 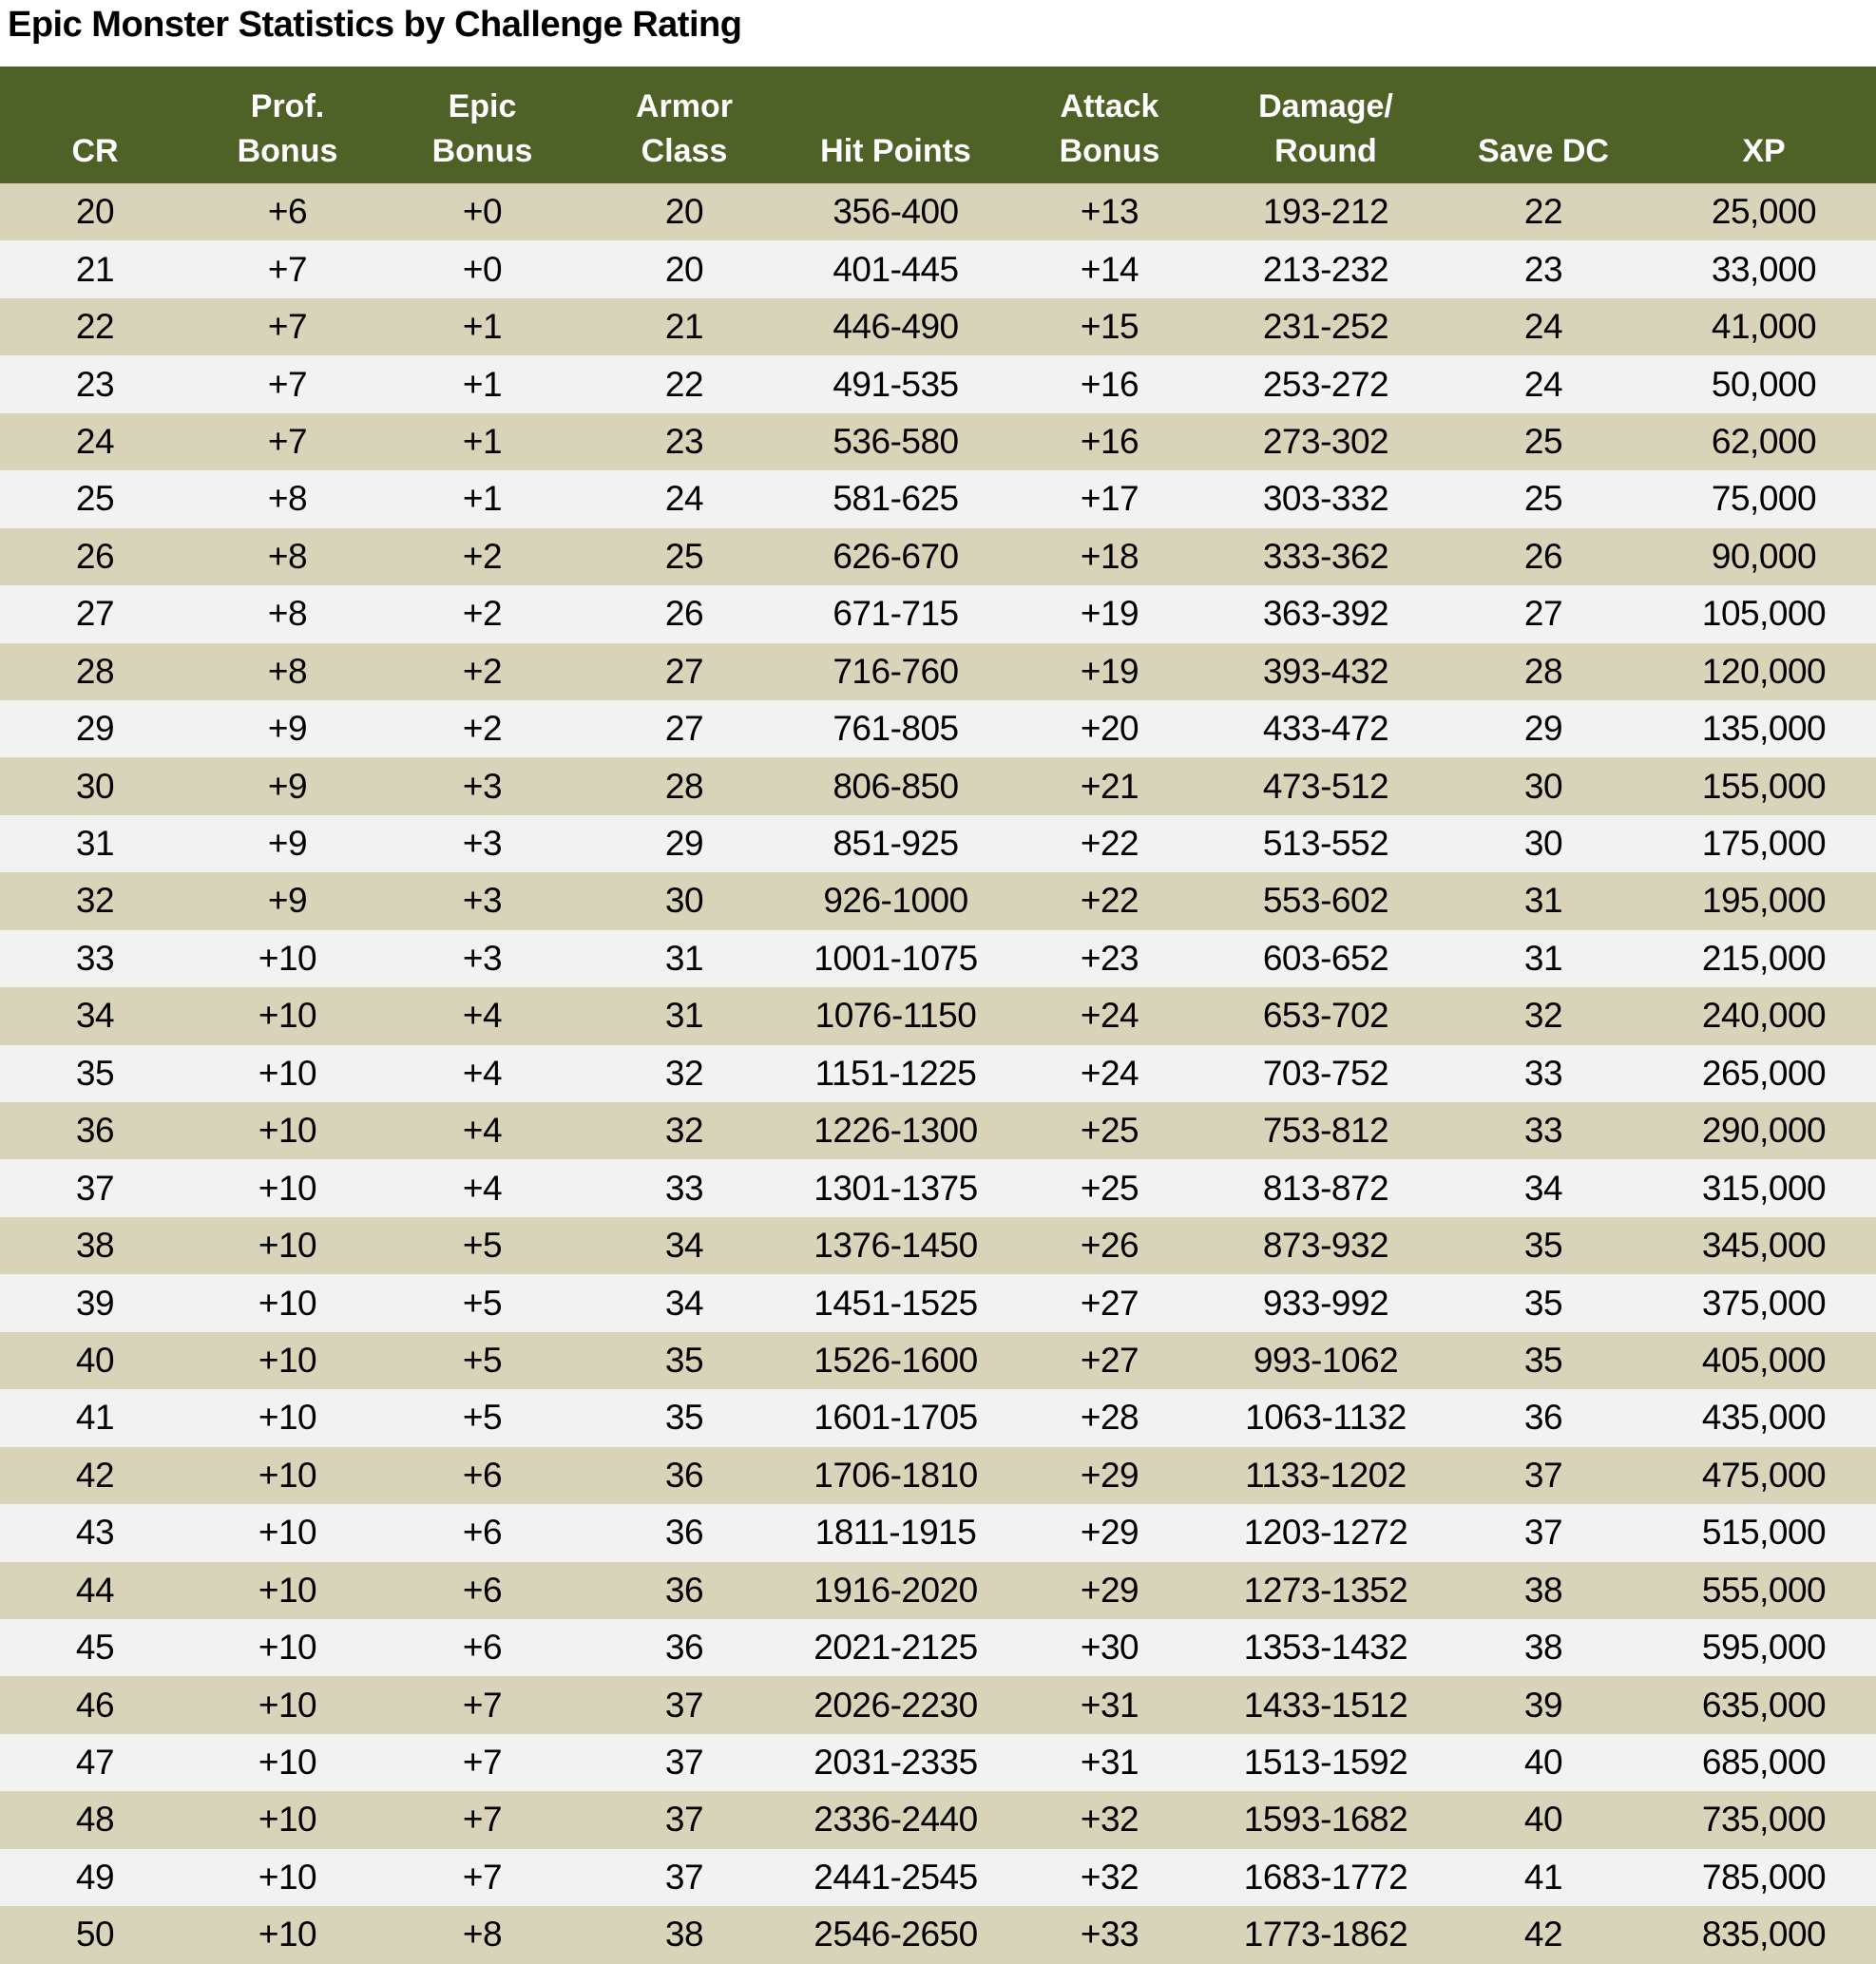 I want to click on cell-save-dc: 36, so click(x=1543, y=1418).